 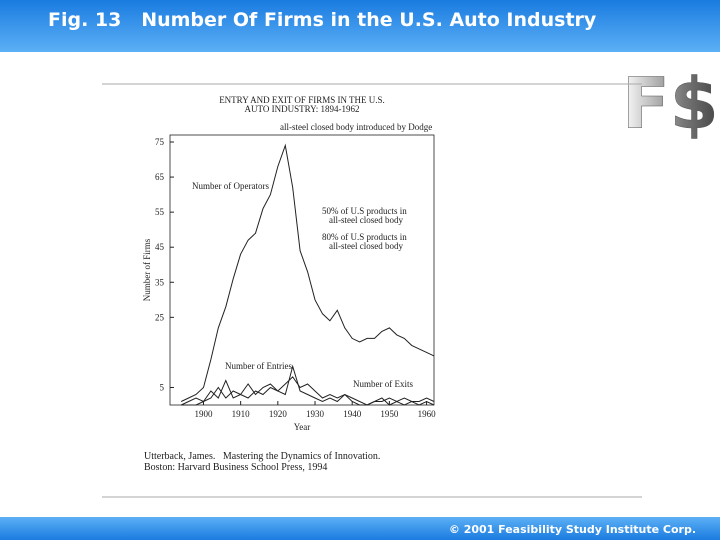 What do you see at coordinates (352, 414) in the screenshot?
I see `x-tick-label: 1940` at bounding box center [352, 414].